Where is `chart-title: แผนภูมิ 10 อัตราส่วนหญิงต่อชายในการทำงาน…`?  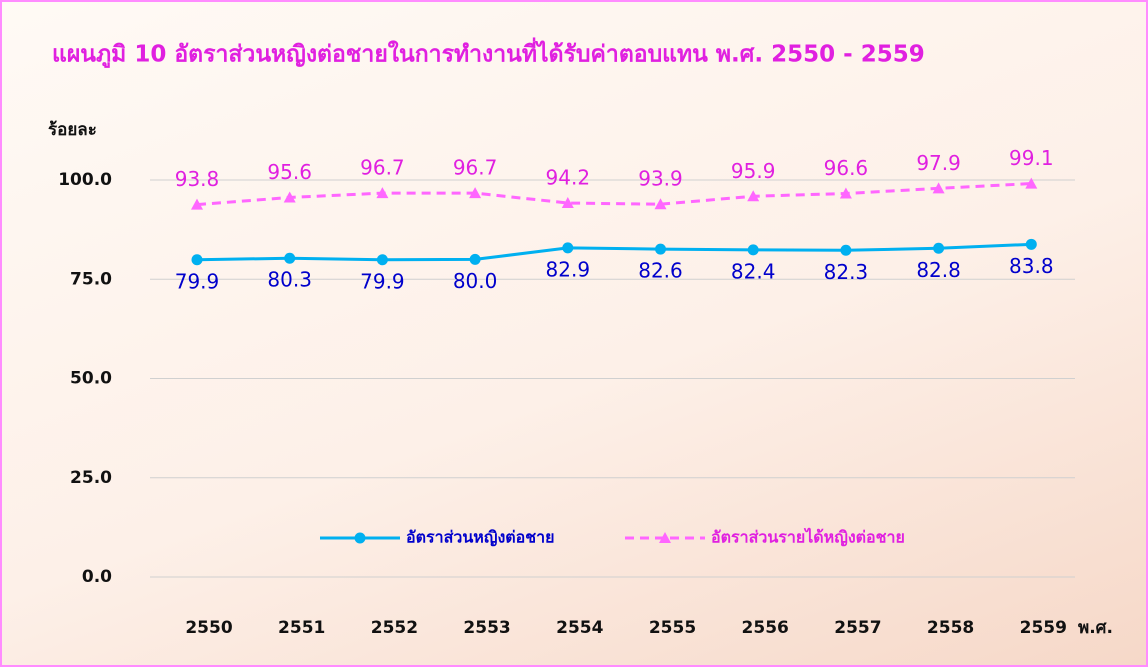
chart-title: แผนภูมิ 10 อัตราส่วนหญิงต่อชายในการทำงาน… is located at coordinates (488, 53).